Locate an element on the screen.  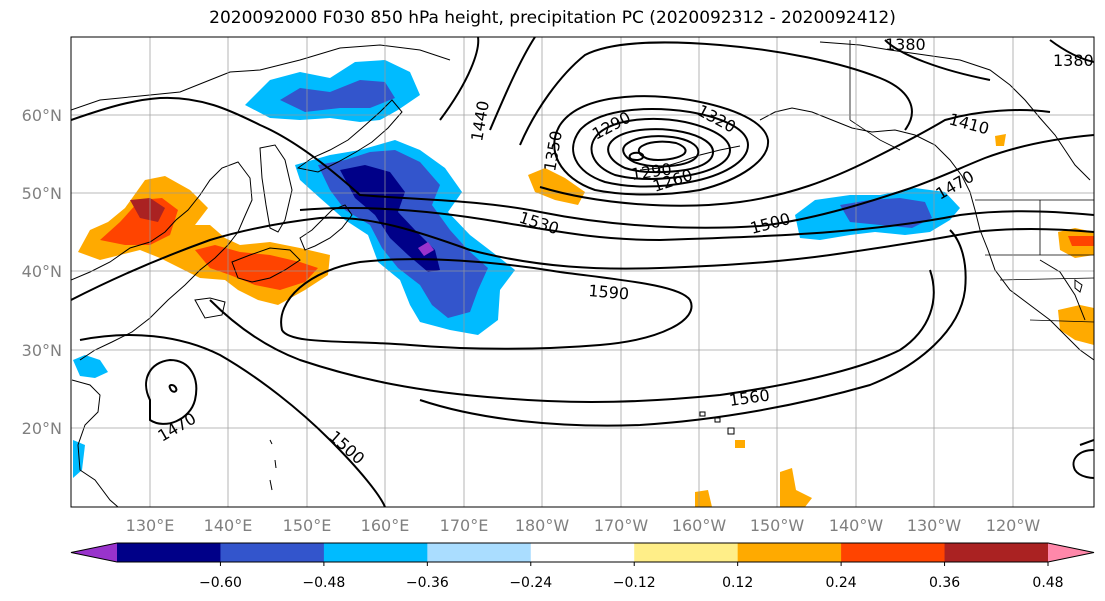
colorbar is located at coordinates (582, 552).